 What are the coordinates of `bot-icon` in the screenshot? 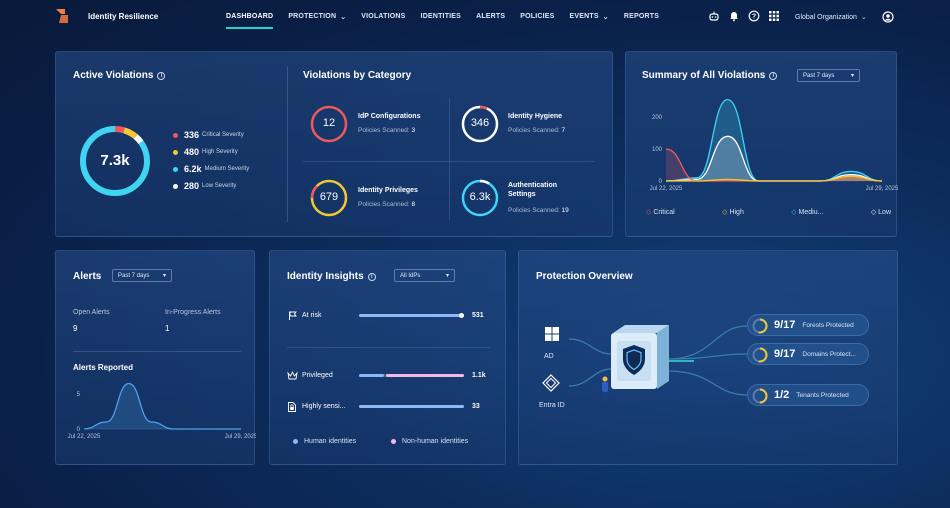 It's located at (714, 16).